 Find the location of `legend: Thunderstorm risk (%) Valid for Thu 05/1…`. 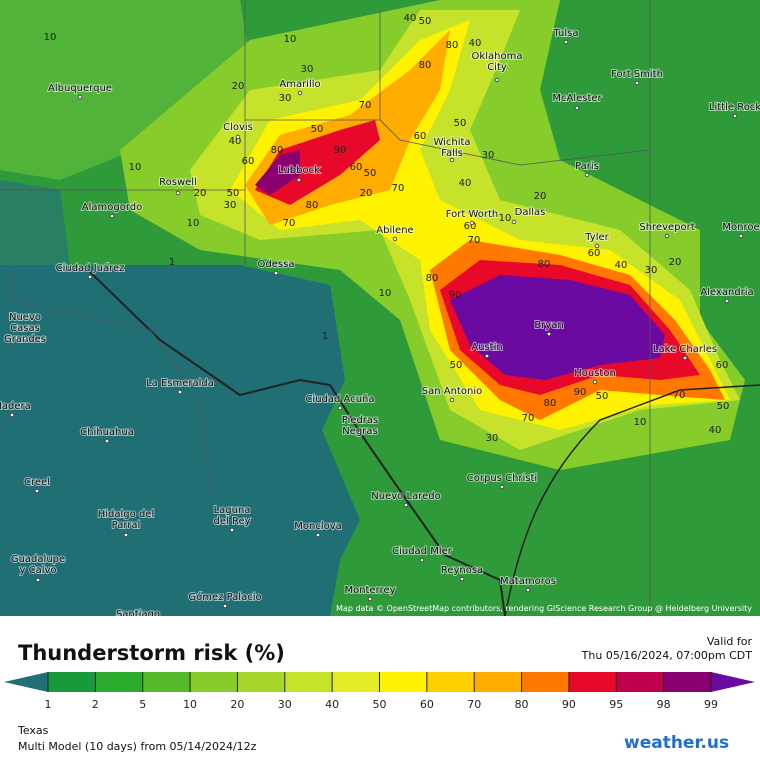

legend: Thunderstorm risk (%) Valid for Thu 05/1… is located at coordinates (379, 673).